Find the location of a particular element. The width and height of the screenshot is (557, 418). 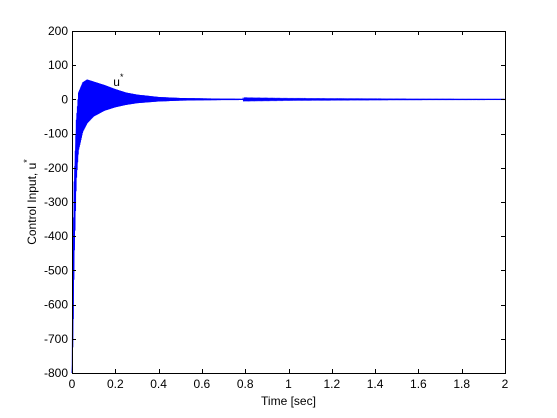

y-axis-label-superscript: * is located at coordinates (27, 161).